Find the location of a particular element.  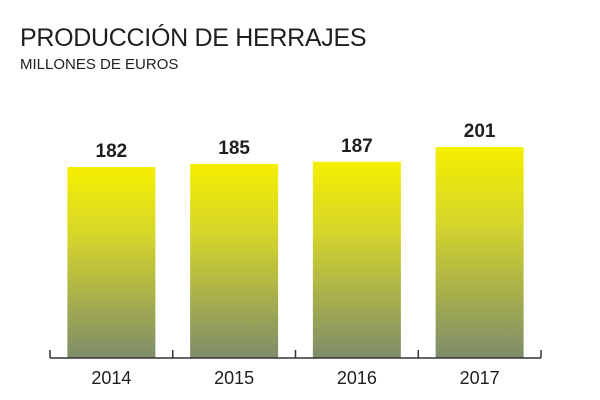

value-label-2017: 201 is located at coordinates (480, 131).